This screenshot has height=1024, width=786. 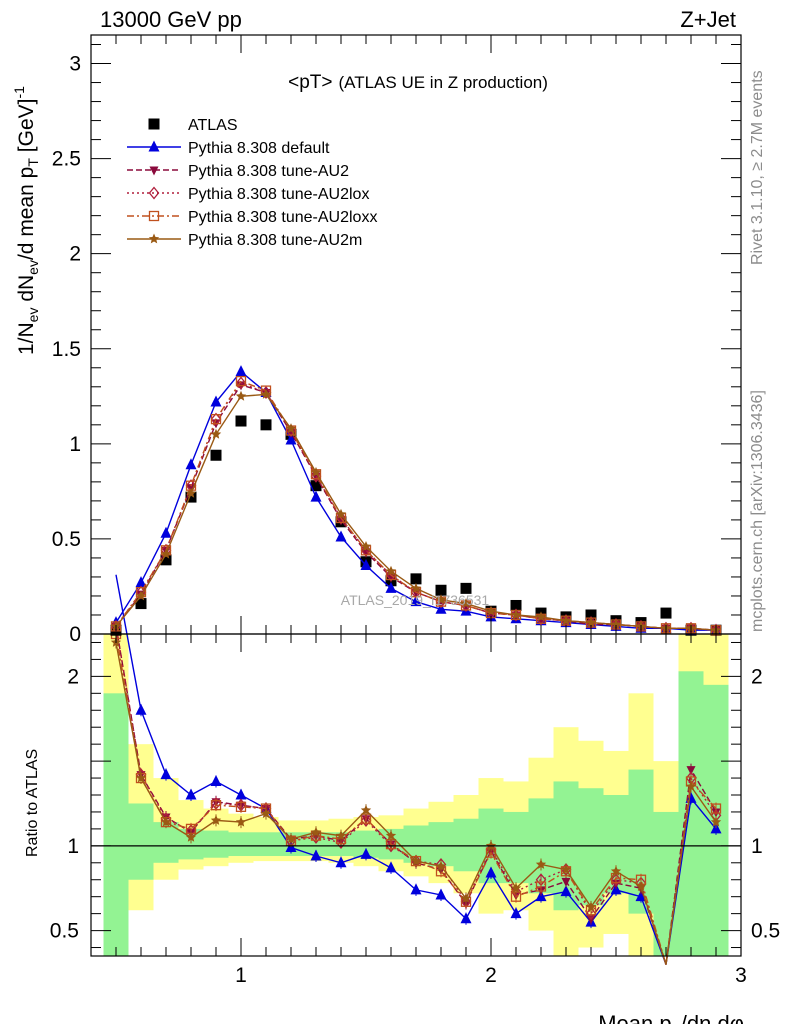 I want to click on legend-entry-au2: Pythia 8.308 tune-AU2, so click(x=238, y=171).